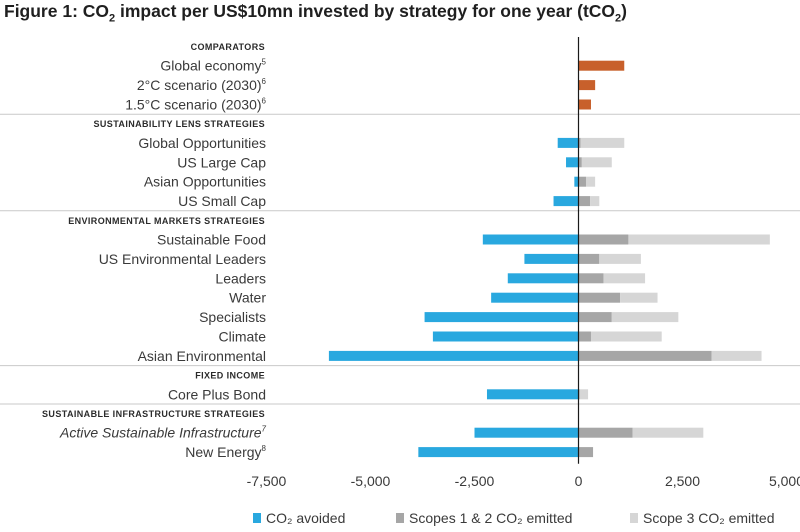 The height and width of the screenshot is (532, 800). Describe the element at coordinates (179, 124) in the screenshot. I see `section-header: SUSTAINABILITY LENS STRATEGIES` at that location.